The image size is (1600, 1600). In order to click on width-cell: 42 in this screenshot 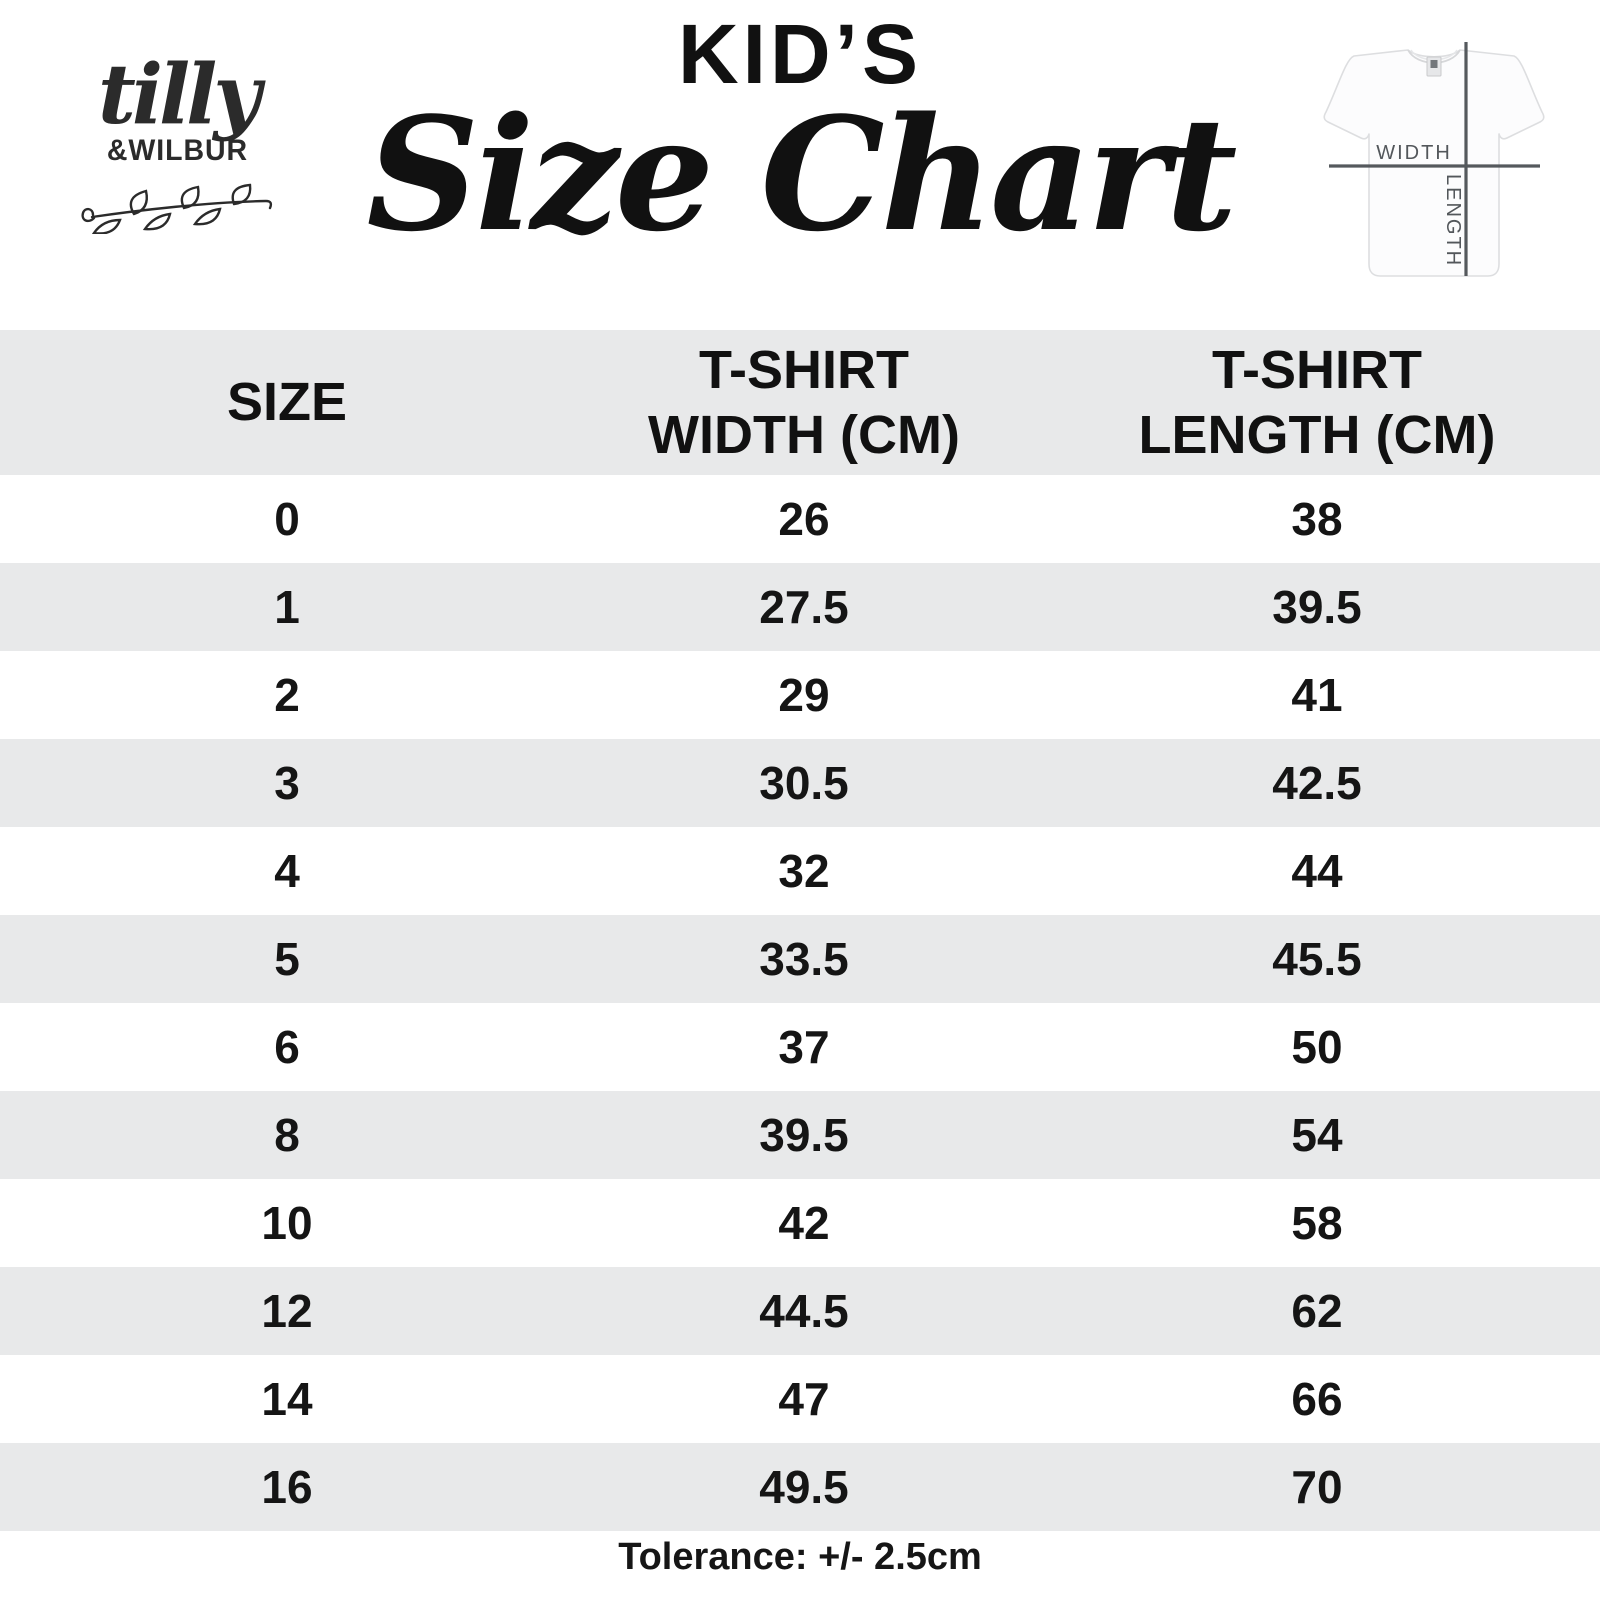, I will do `click(804, 1223)`.